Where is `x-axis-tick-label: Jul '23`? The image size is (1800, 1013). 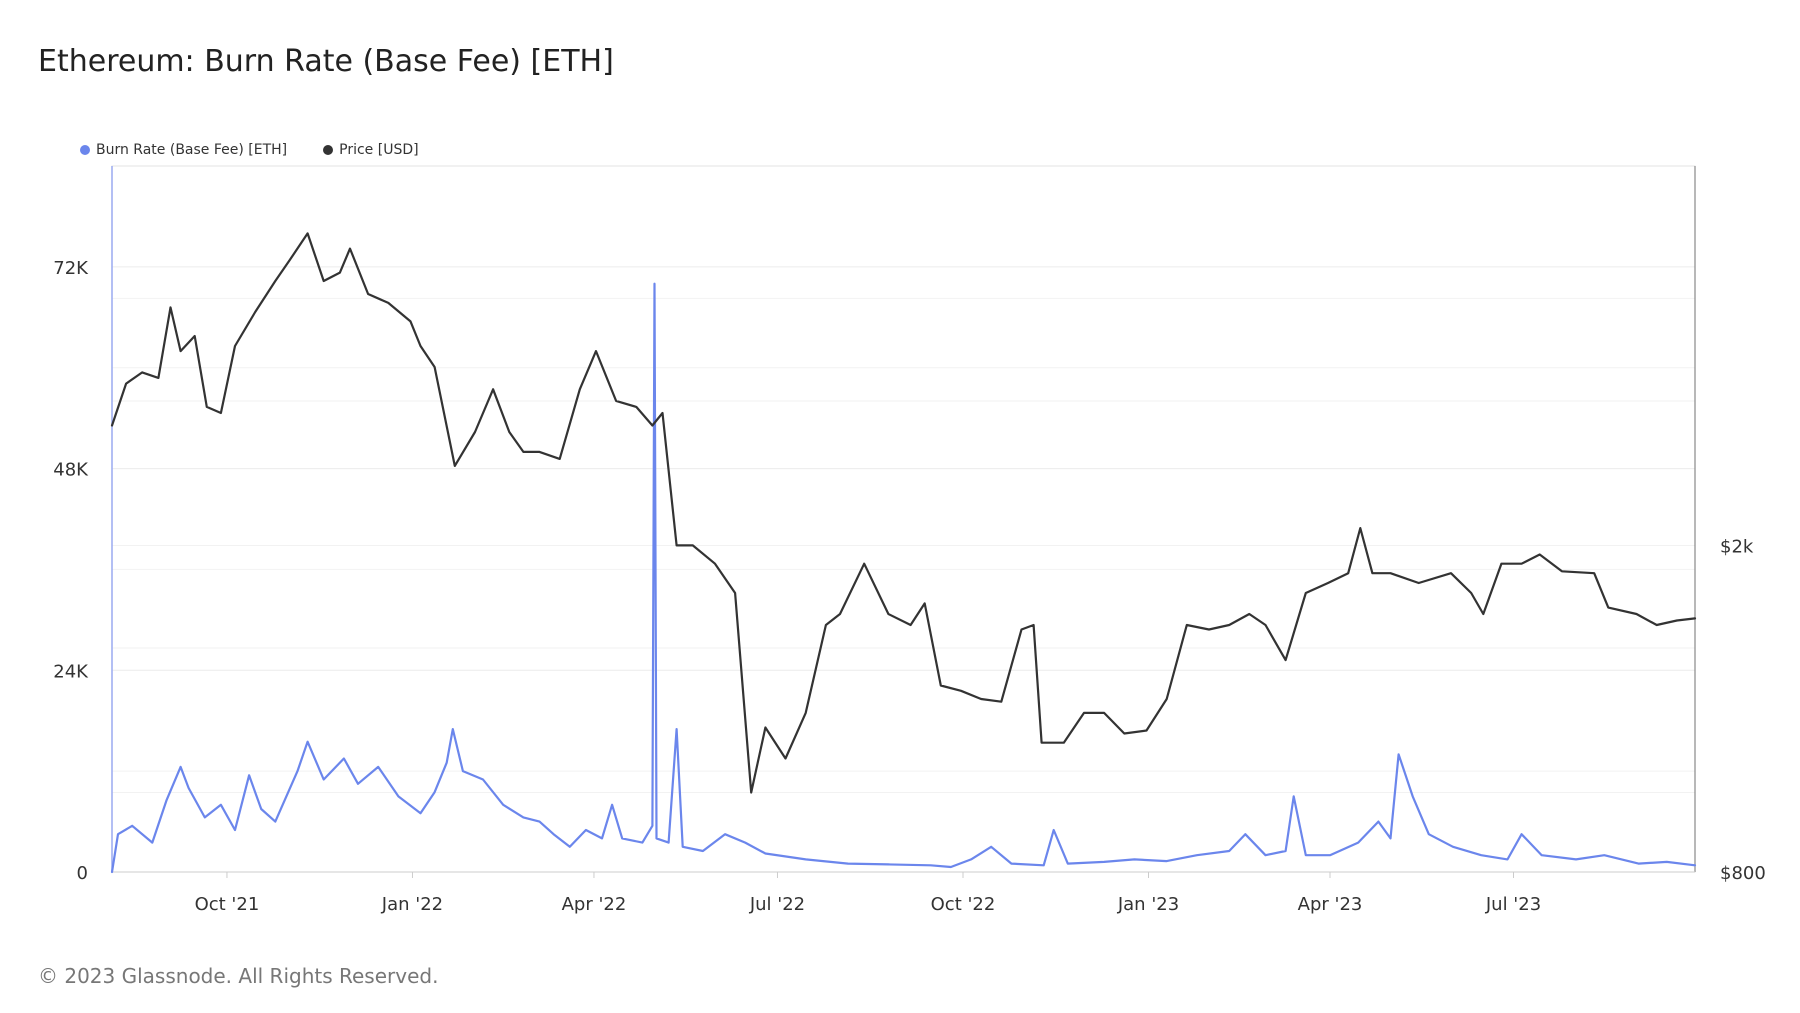 x-axis-tick-label: Jul '23 is located at coordinates (1513, 904).